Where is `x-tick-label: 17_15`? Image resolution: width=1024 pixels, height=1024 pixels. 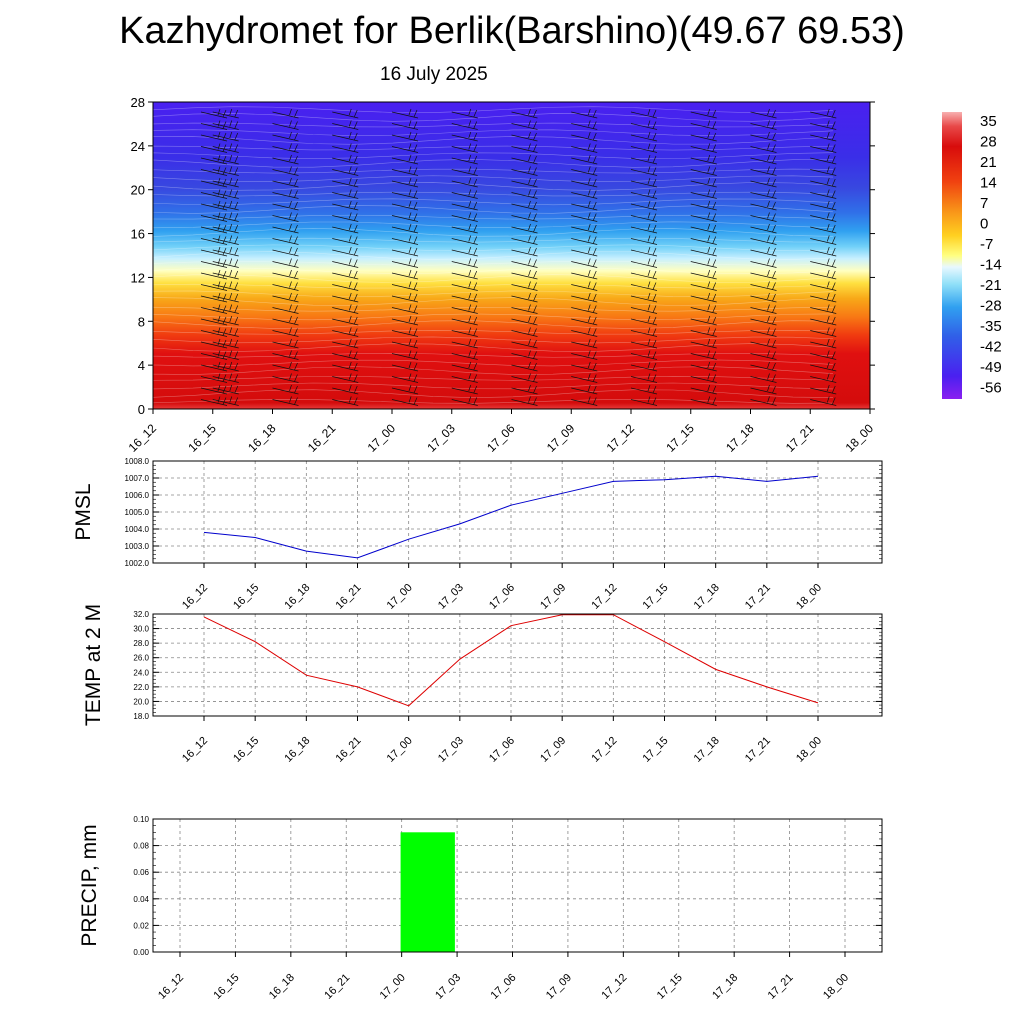 x-tick-label: 17_15 is located at coordinates (670, 987).